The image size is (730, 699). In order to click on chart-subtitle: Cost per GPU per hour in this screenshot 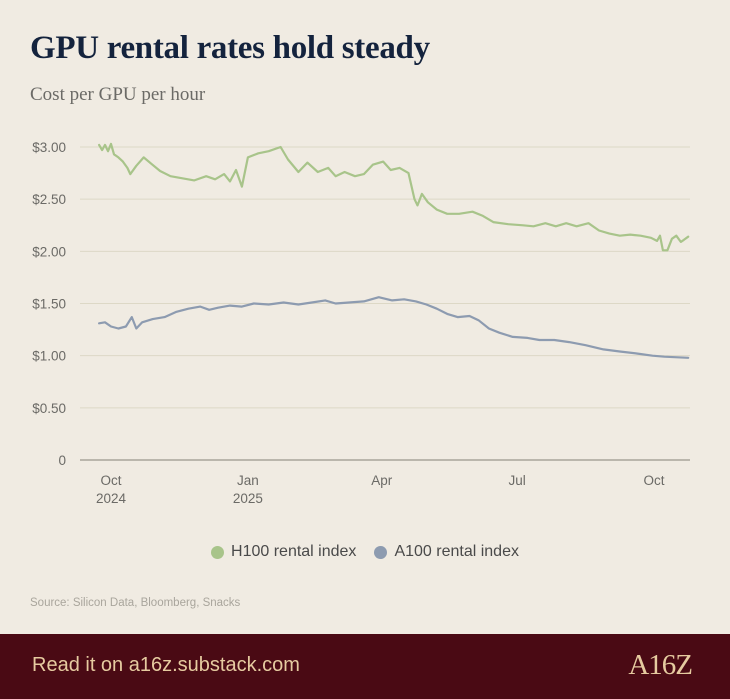, I will do `click(118, 94)`.